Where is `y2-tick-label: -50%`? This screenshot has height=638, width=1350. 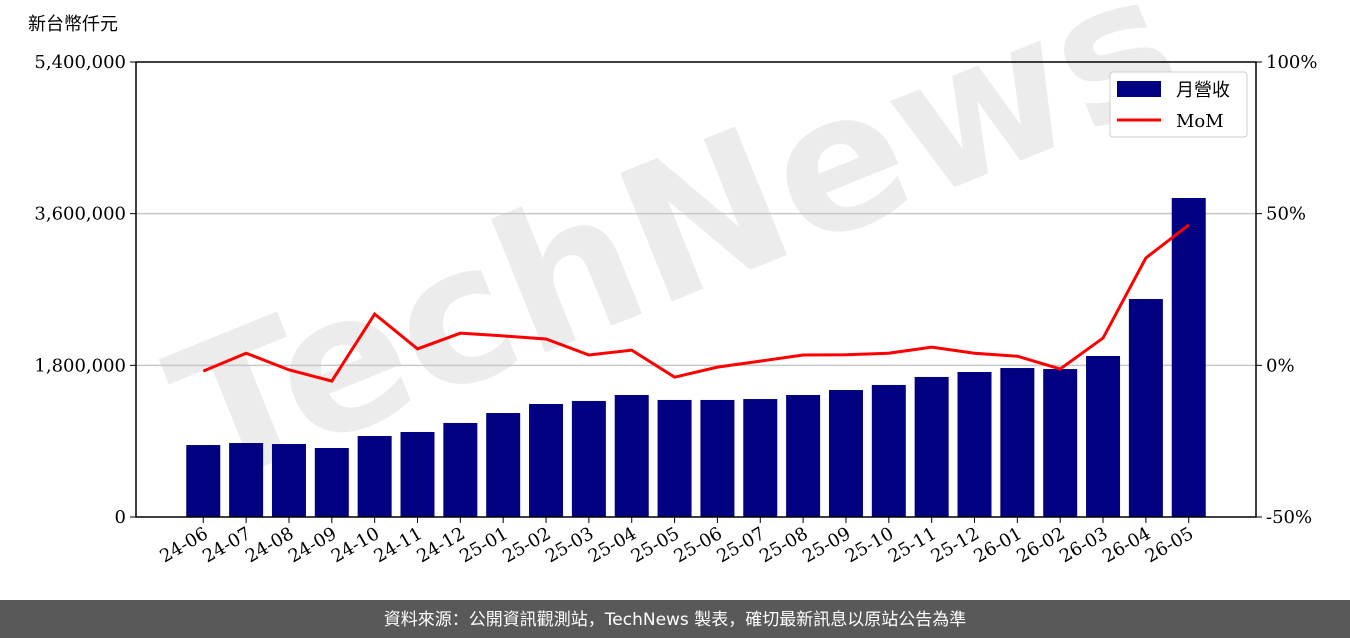 y2-tick-label: -50% is located at coordinates (1289, 517).